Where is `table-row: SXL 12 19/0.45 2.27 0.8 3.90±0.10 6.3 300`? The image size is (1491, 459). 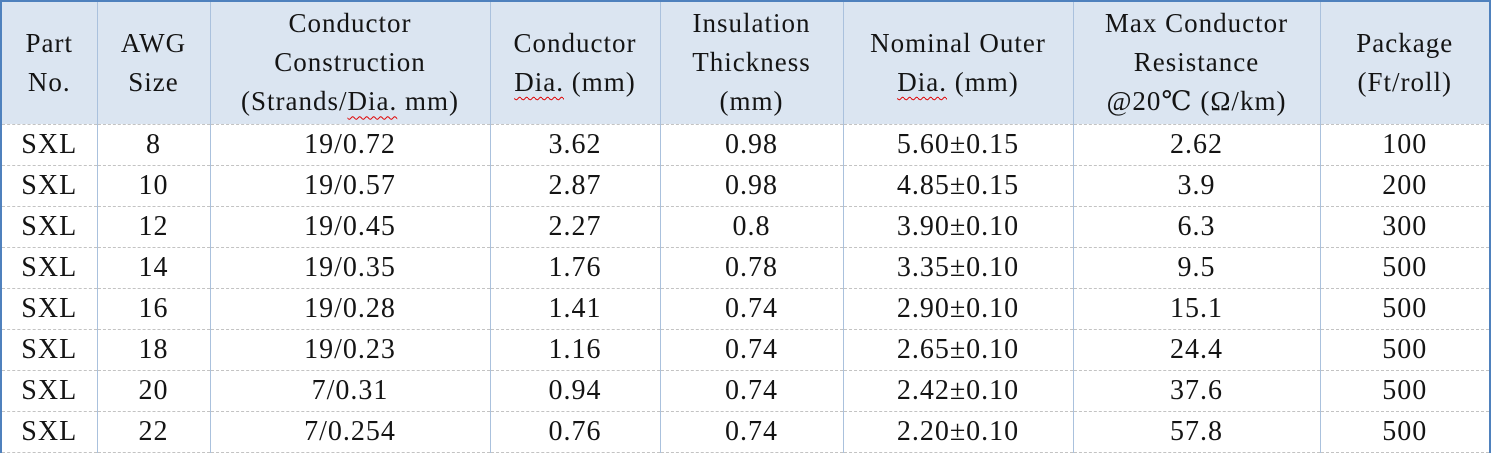 table-row: SXL 12 19/0.45 2.27 0.8 3.90±0.10 6.3 300 is located at coordinates (745, 226).